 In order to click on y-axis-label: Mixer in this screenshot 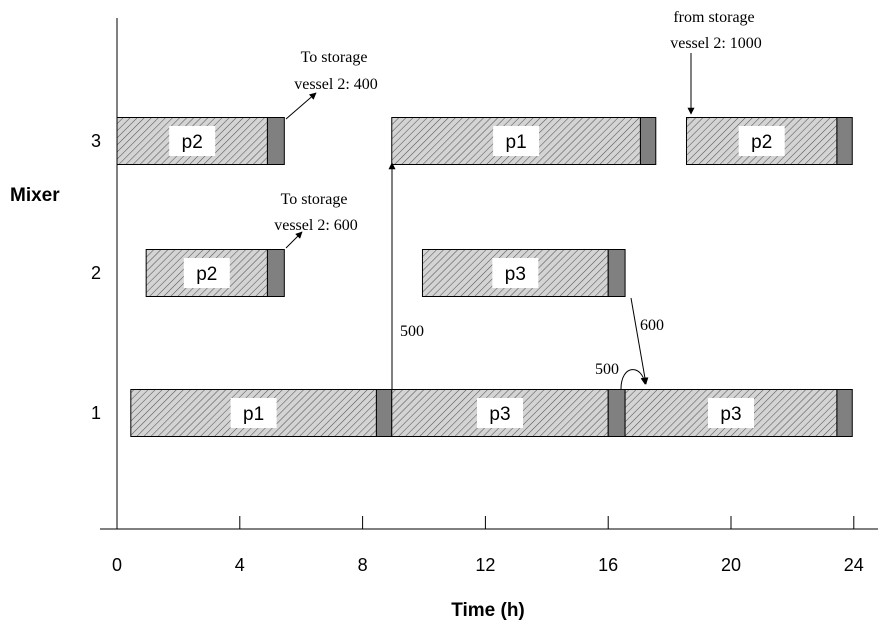, I will do `click(35, 195)`.